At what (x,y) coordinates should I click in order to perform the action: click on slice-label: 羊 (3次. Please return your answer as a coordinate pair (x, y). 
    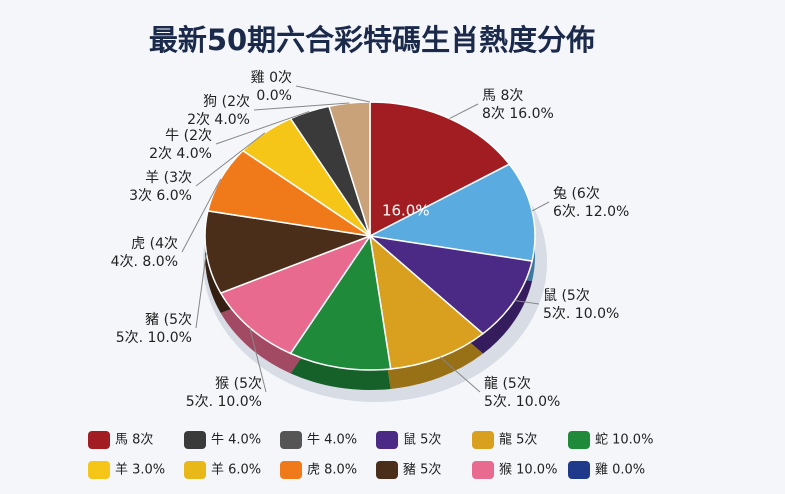
    Looking at the image, I should click on (168, 178).